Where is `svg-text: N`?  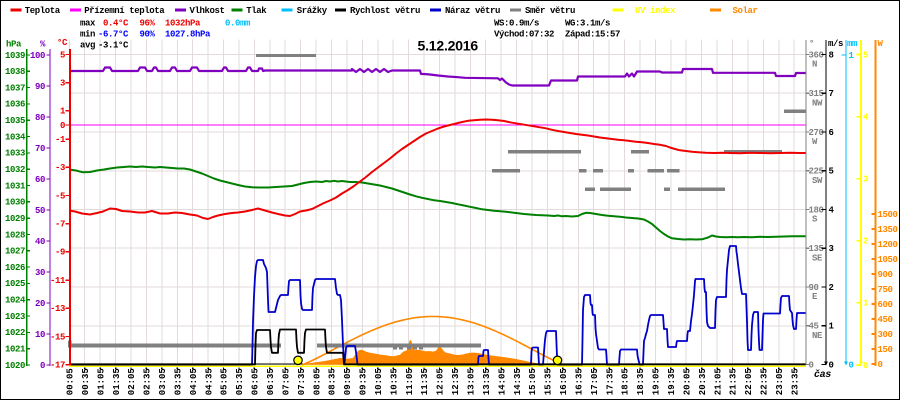 svg-text: N is located at coordinates (814, 65).